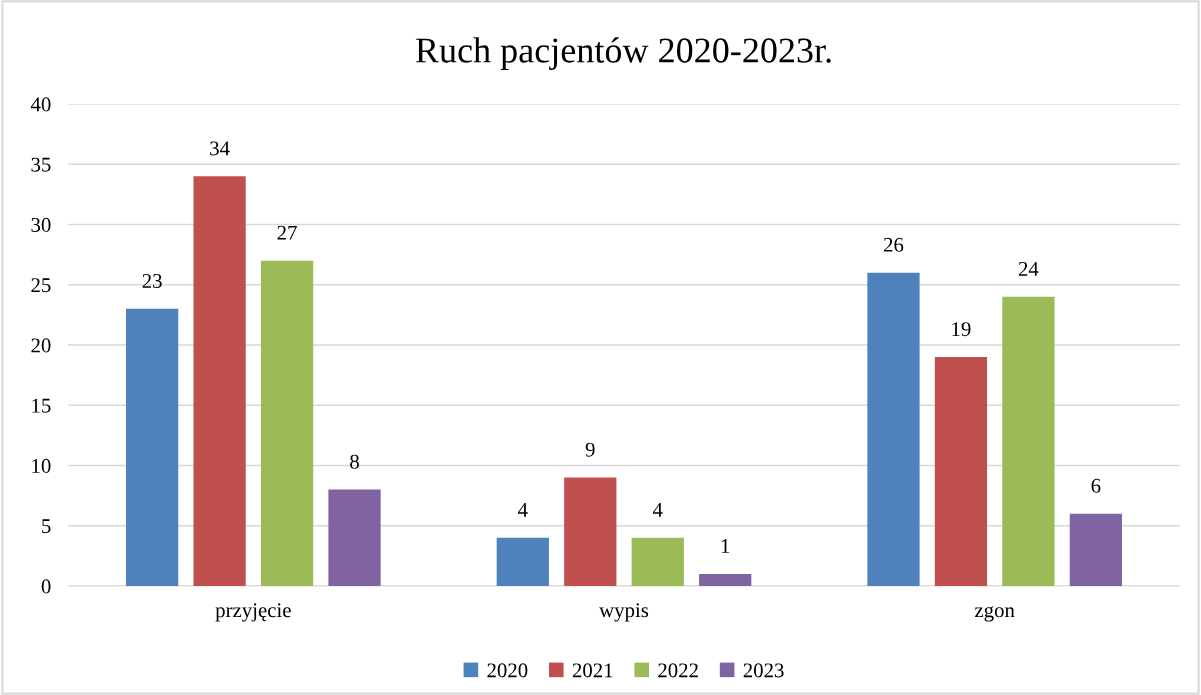  I want to click on y-tick-label: 5, so click(46, 526).